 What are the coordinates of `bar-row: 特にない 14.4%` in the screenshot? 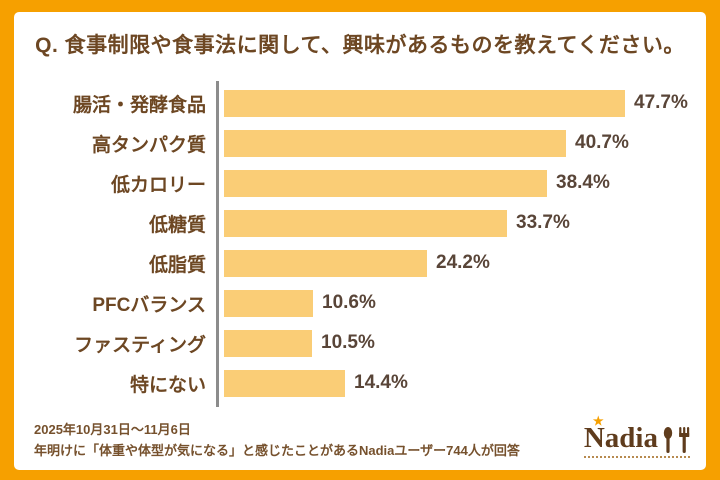 It's located at (360, 383).